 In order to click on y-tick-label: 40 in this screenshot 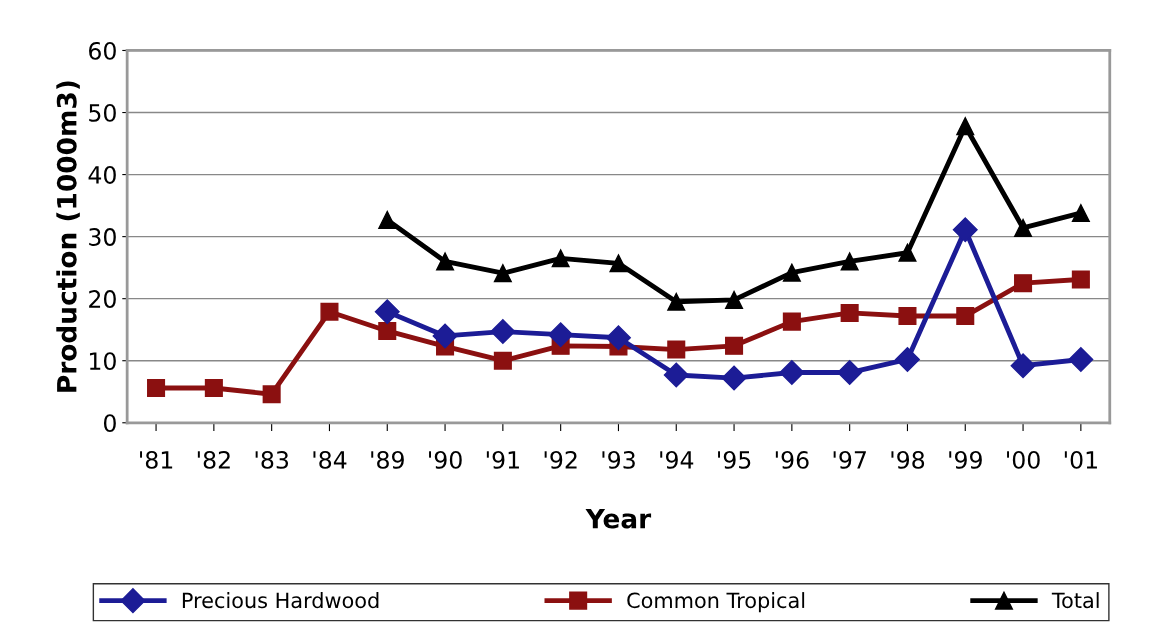, I will do `click(102, 175)`.